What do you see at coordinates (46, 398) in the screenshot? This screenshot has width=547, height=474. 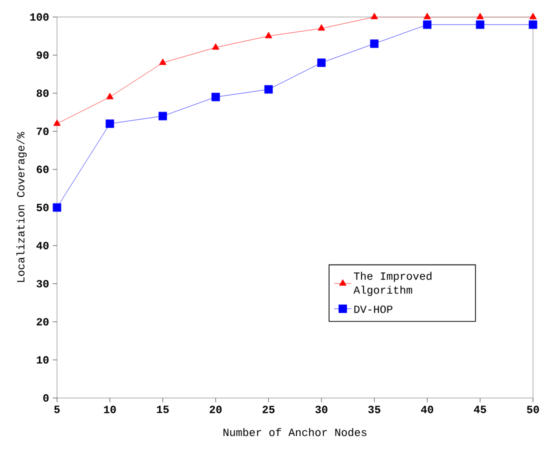 I see `y-tick-label: 0` at bounding box center [46, 398].